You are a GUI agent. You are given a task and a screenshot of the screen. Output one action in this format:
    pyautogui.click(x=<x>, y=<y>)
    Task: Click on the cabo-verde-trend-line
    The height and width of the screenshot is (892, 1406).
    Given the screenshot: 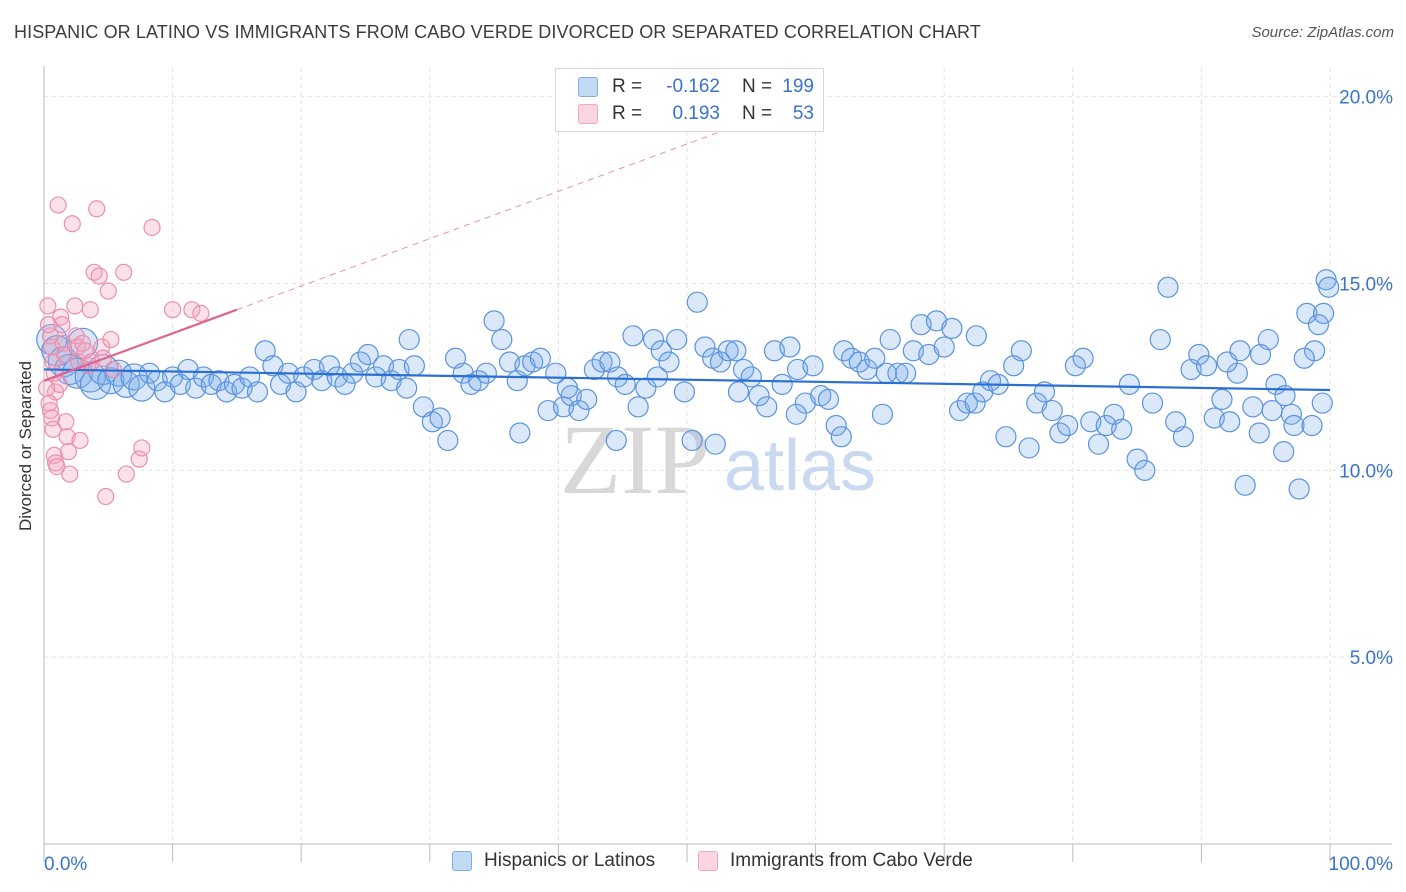 What is the action you would take?
    pyautogui.click(x=140, y=345)
    